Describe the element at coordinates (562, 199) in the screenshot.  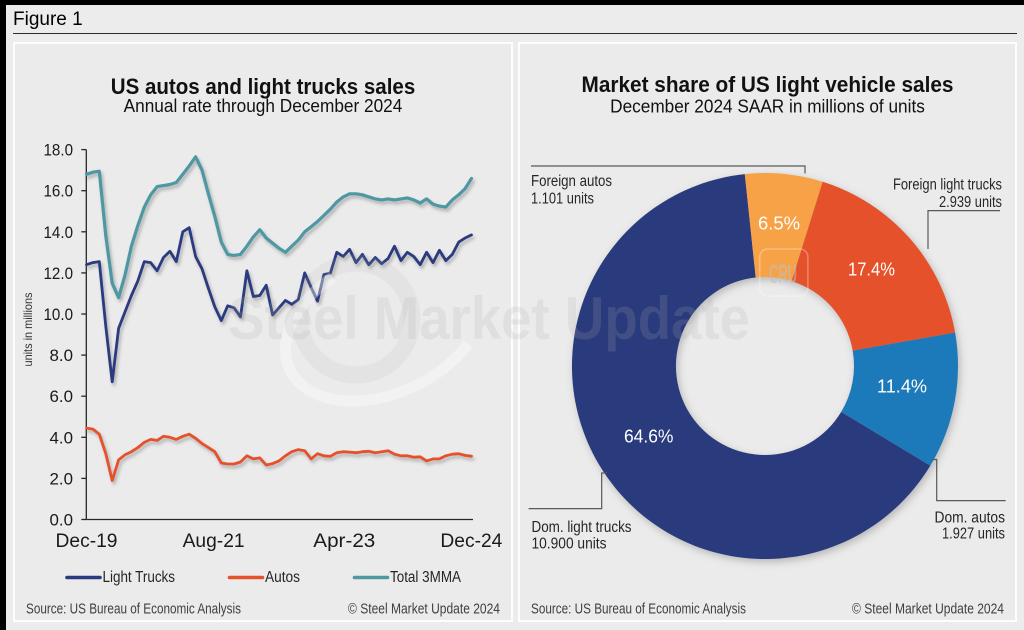
I see `svg-text: 1.101 units` at that location.